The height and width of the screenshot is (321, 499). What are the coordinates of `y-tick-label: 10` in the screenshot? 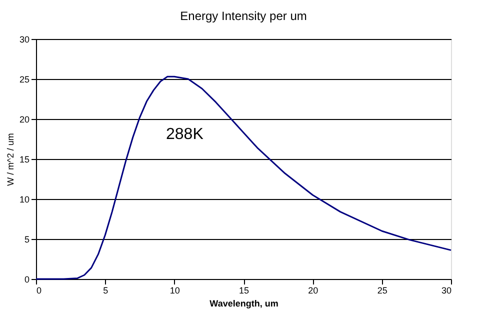 It's located at (24, 199).